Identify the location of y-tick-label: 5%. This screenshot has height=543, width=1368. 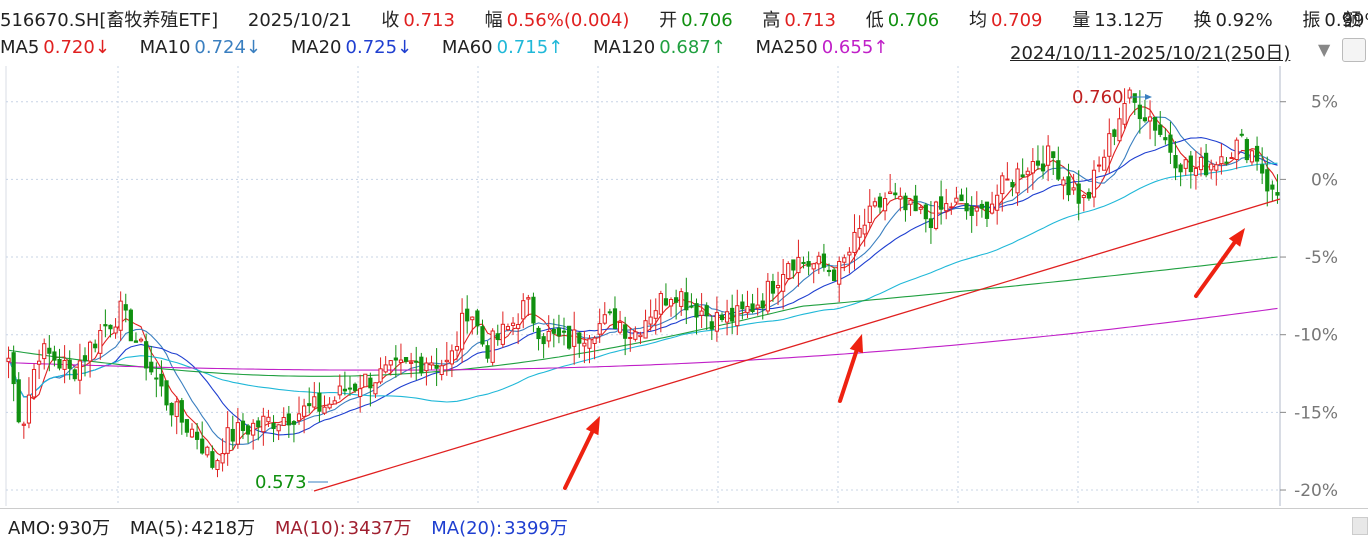
(1324, 103).